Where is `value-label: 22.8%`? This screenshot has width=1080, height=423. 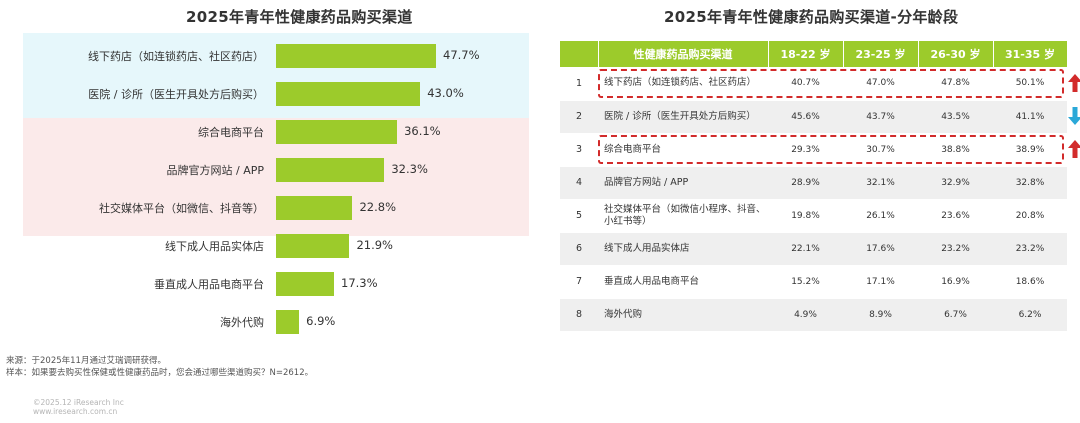
value-label: 22.8% is located at coordinates (378, 207).